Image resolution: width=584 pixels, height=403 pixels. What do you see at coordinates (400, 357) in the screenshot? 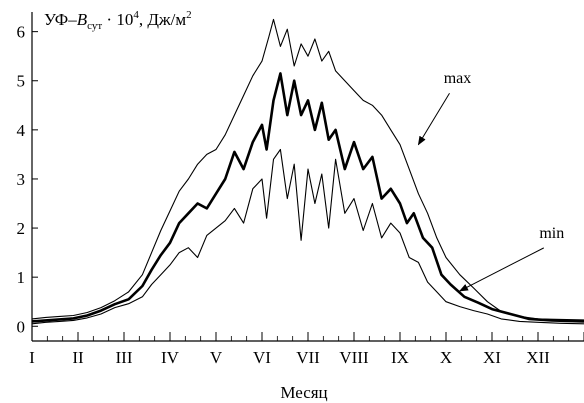
I see `x-tick-label: IX` at bounding box center [400, 357].